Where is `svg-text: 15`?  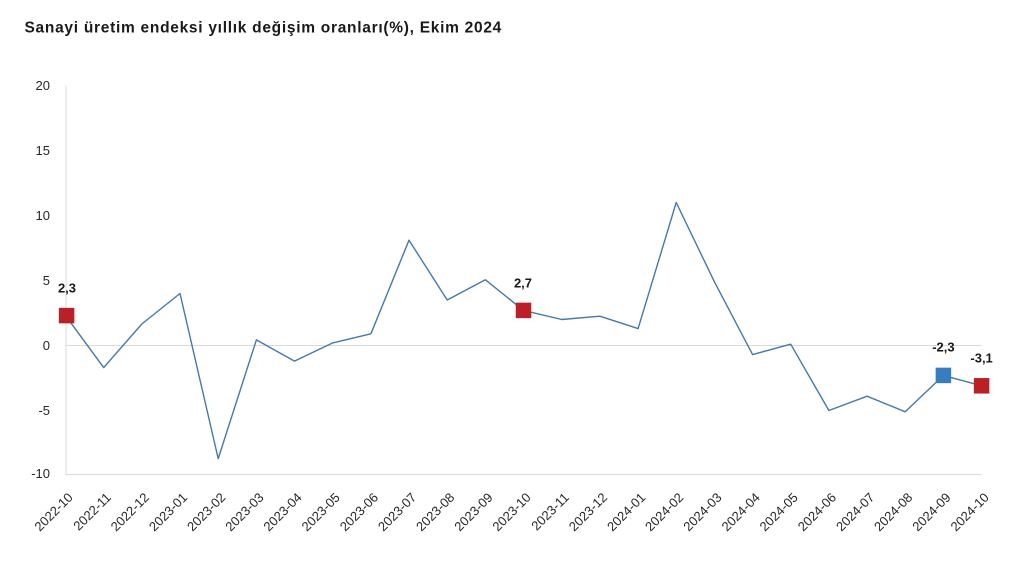
svg-text: 15 is located at coordinates (43, 150).